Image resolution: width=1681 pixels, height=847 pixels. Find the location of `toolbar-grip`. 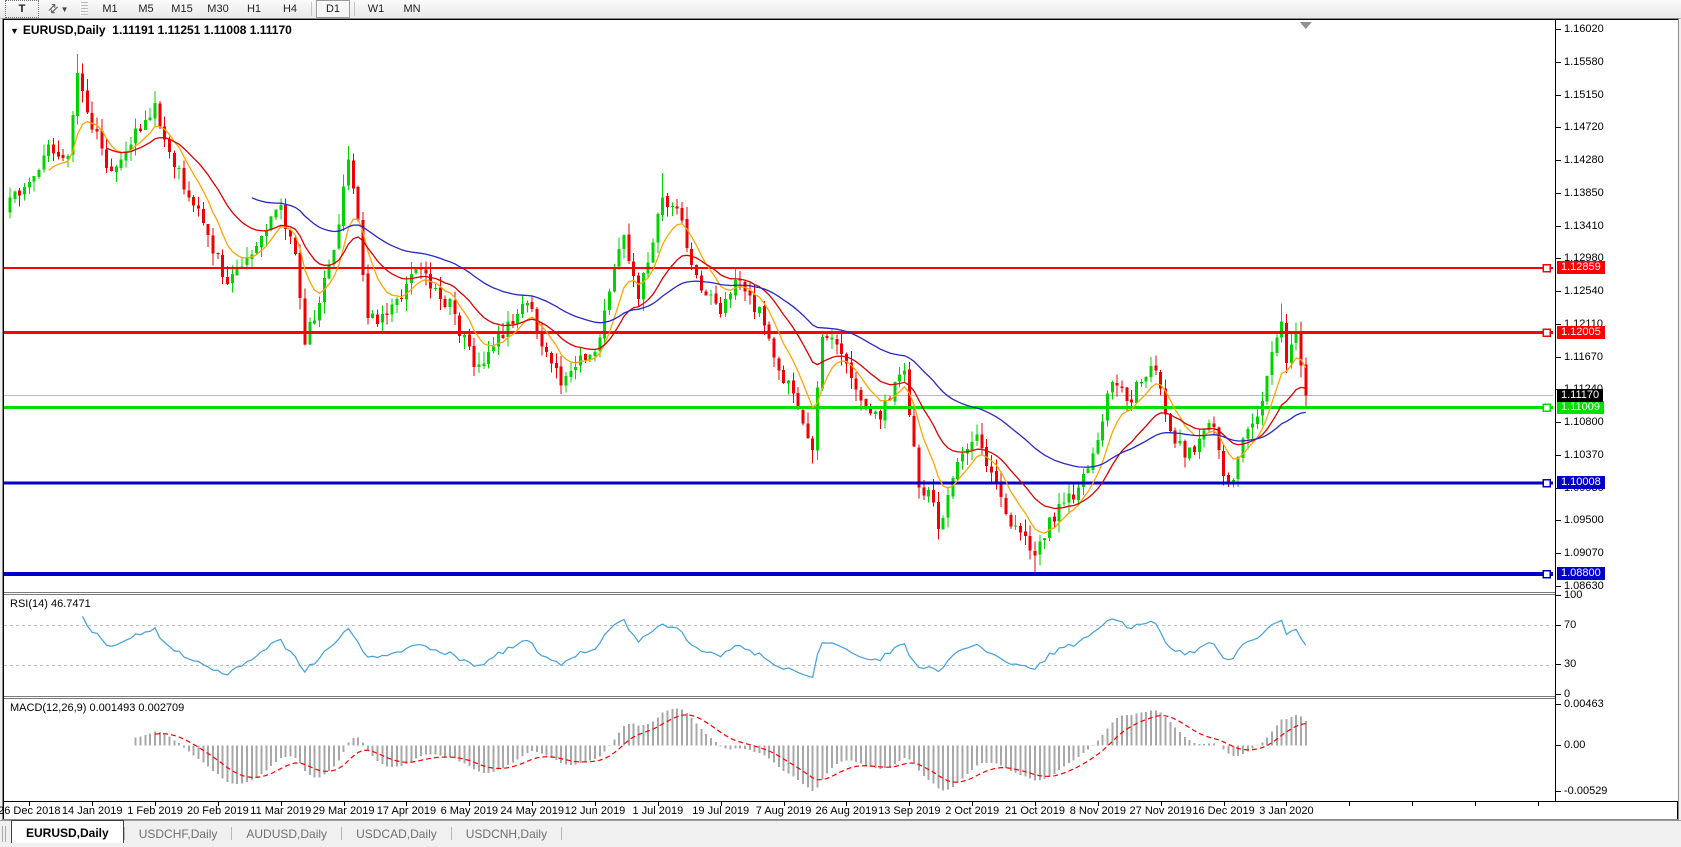

toolbar-grip is located at coordinates (84, 9).